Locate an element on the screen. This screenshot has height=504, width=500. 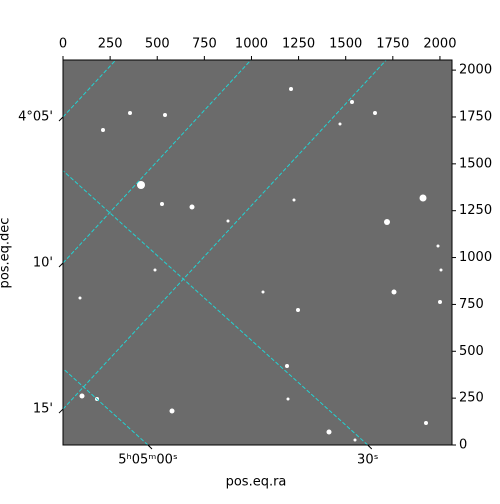
x-tick-label: 750 is located at coordinates (204, 44).